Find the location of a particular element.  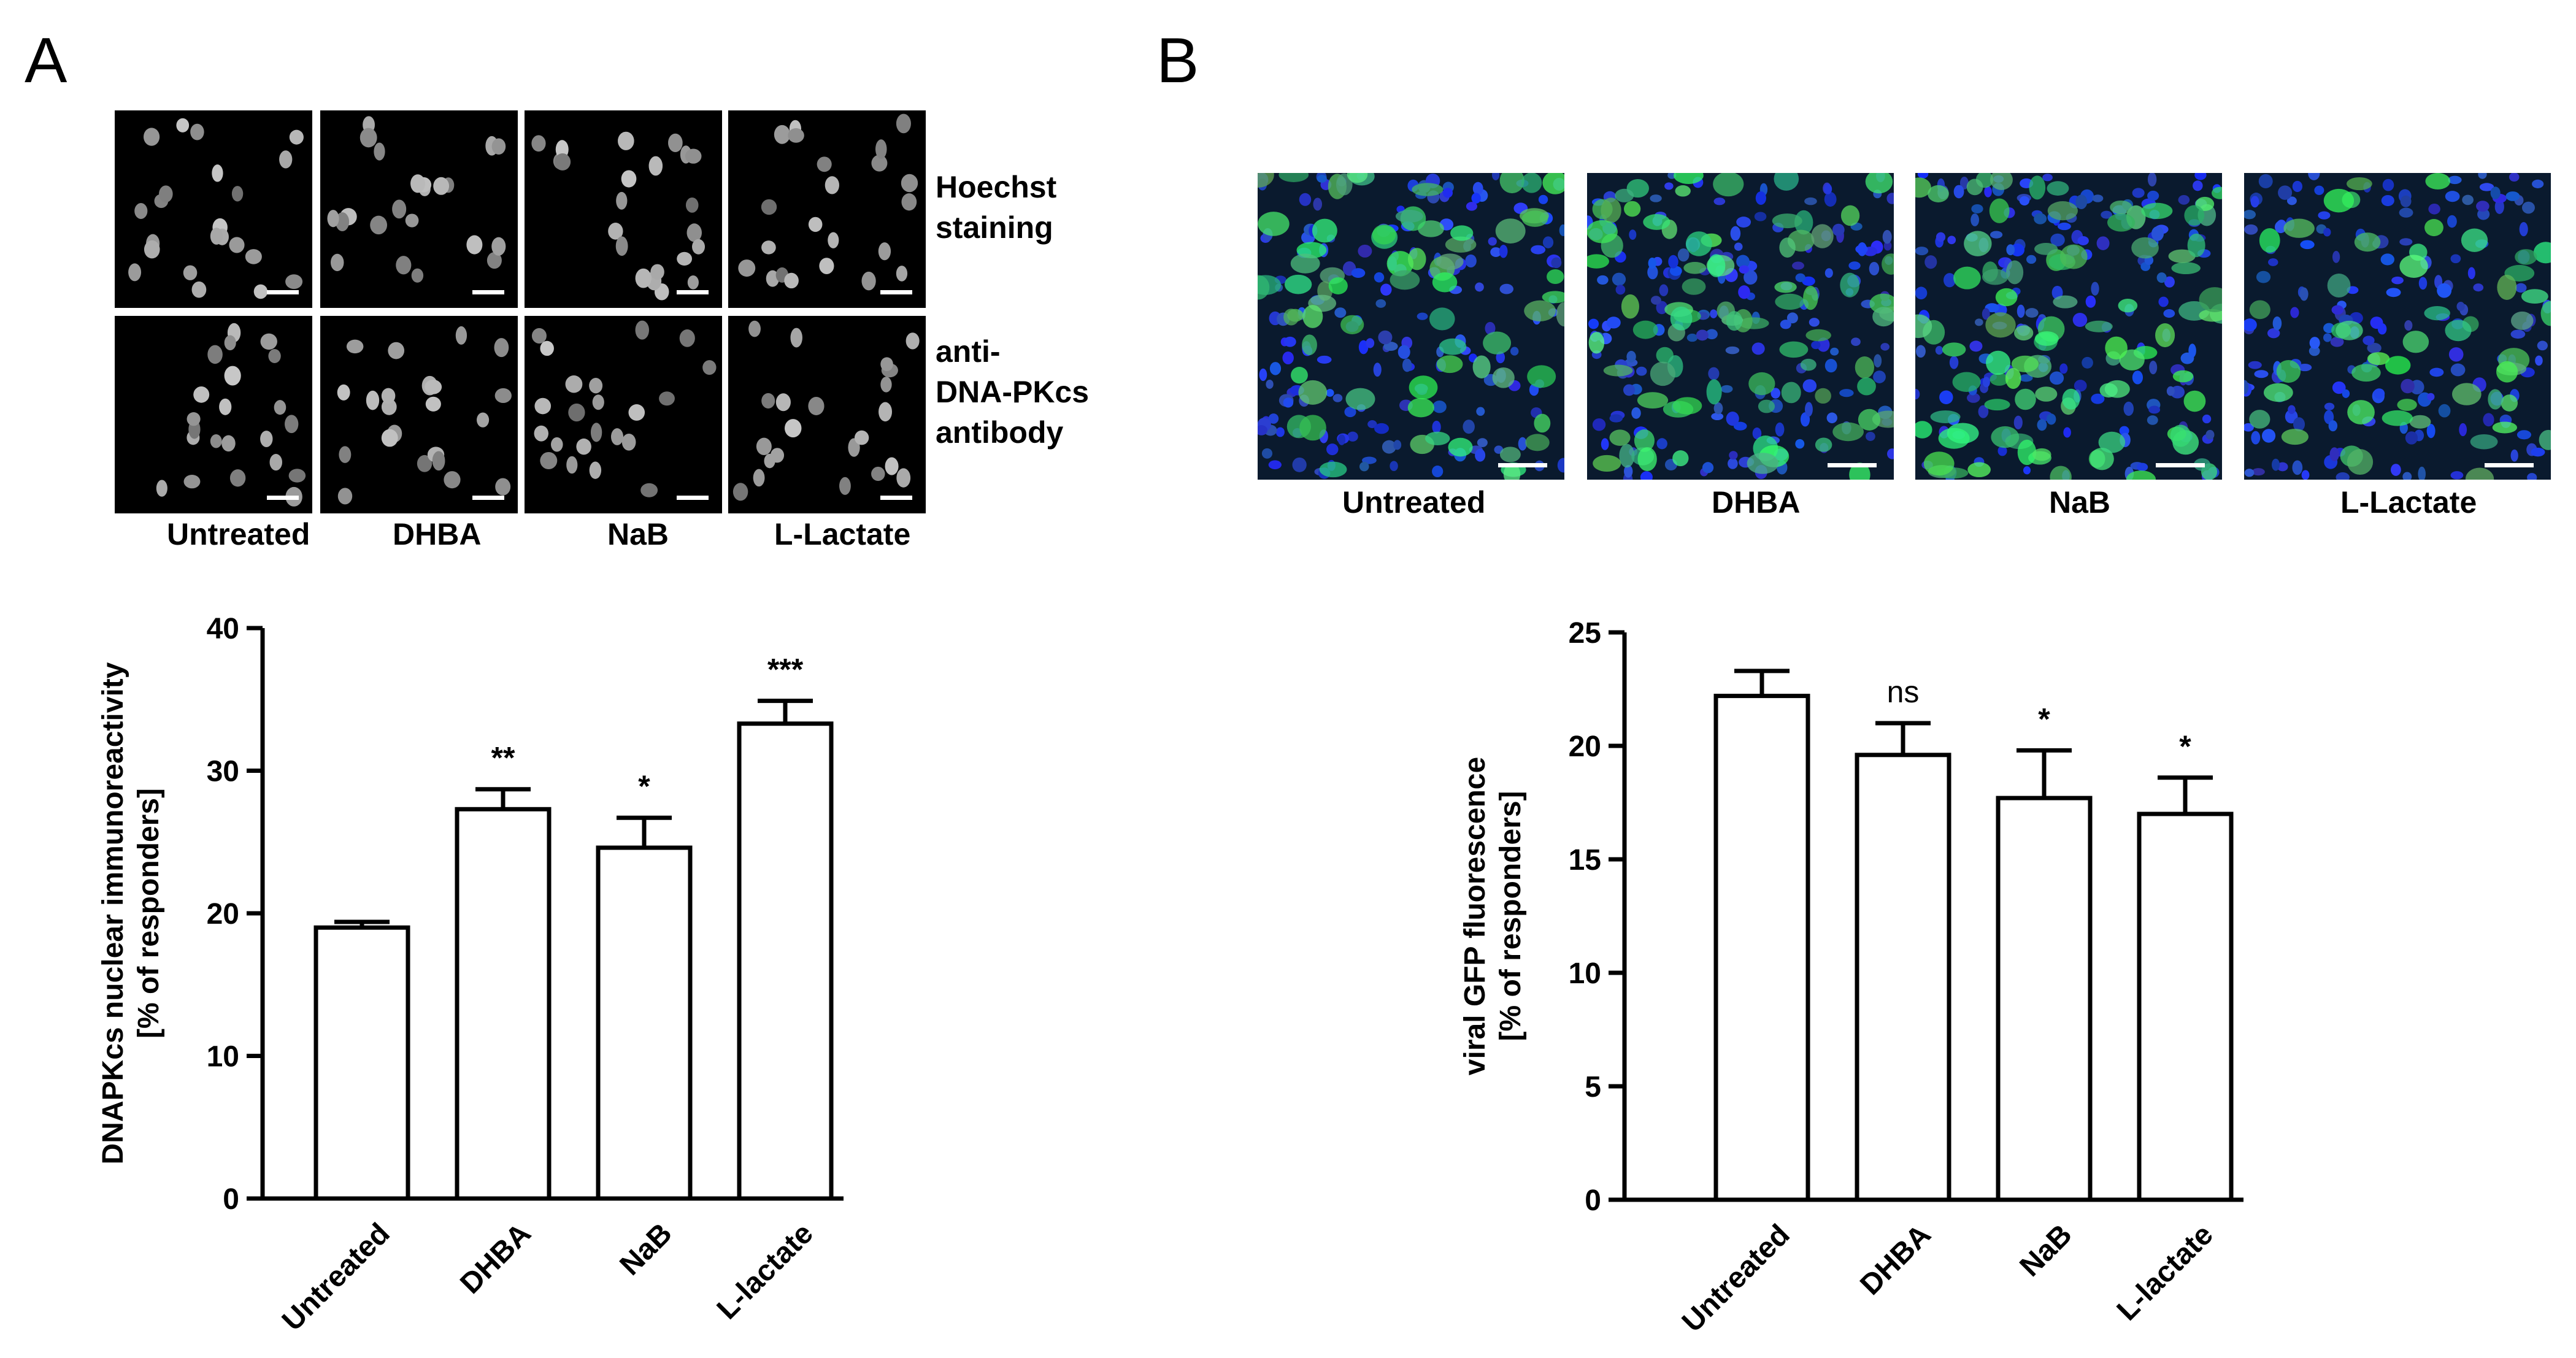

significance-label: ** is located at coordinates (503, 758).